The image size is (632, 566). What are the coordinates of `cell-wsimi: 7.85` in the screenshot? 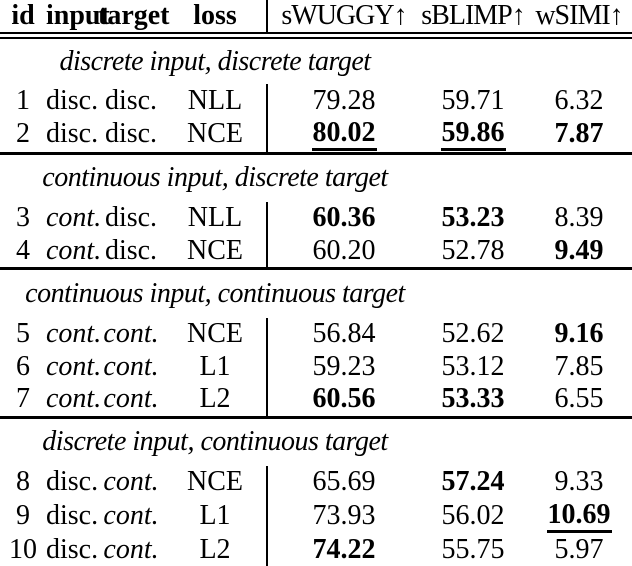 It's located at (579, 366).